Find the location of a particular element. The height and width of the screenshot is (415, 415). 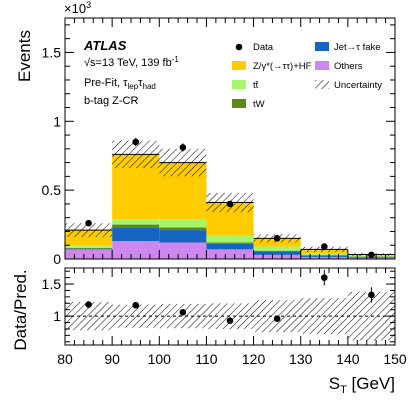

legend-zhf-swatch is located at coordinates (239, 65).